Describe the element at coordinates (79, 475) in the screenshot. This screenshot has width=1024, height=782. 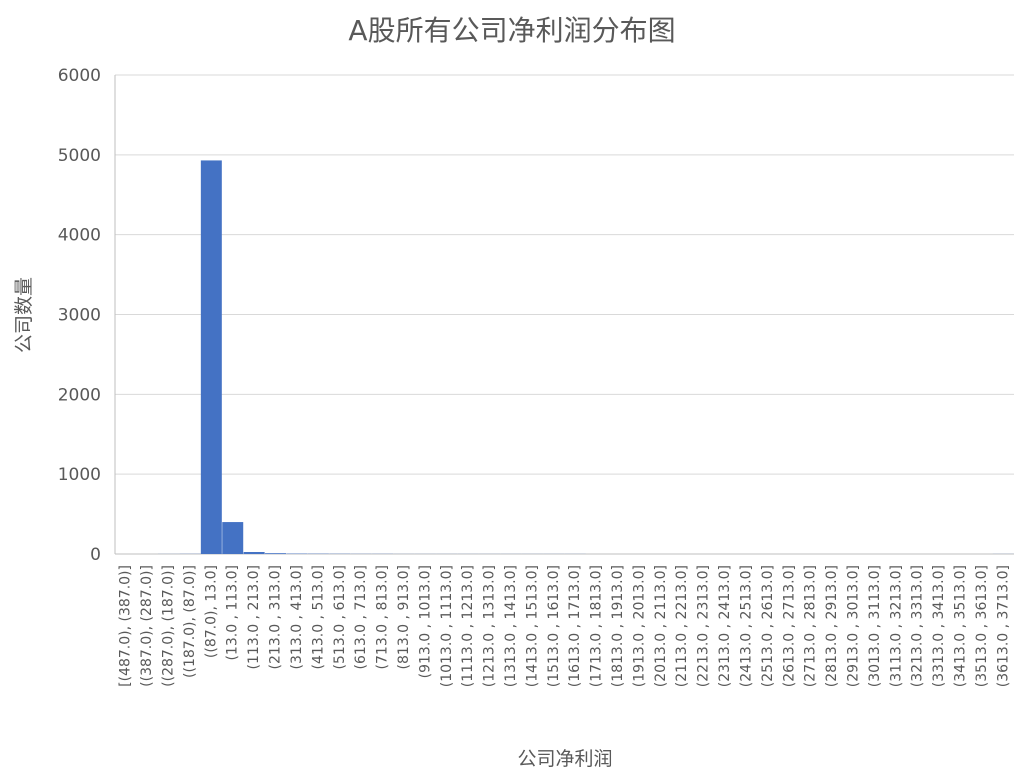
I see `y-tick-label: 1000` at that location.